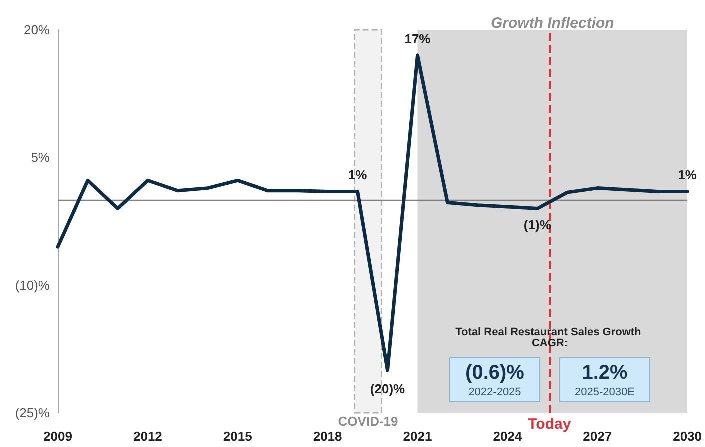  What do you see at coordinates (538, 225) in the screenshot?
I see `data-label: (1)%` at bounding box center [538, 225].